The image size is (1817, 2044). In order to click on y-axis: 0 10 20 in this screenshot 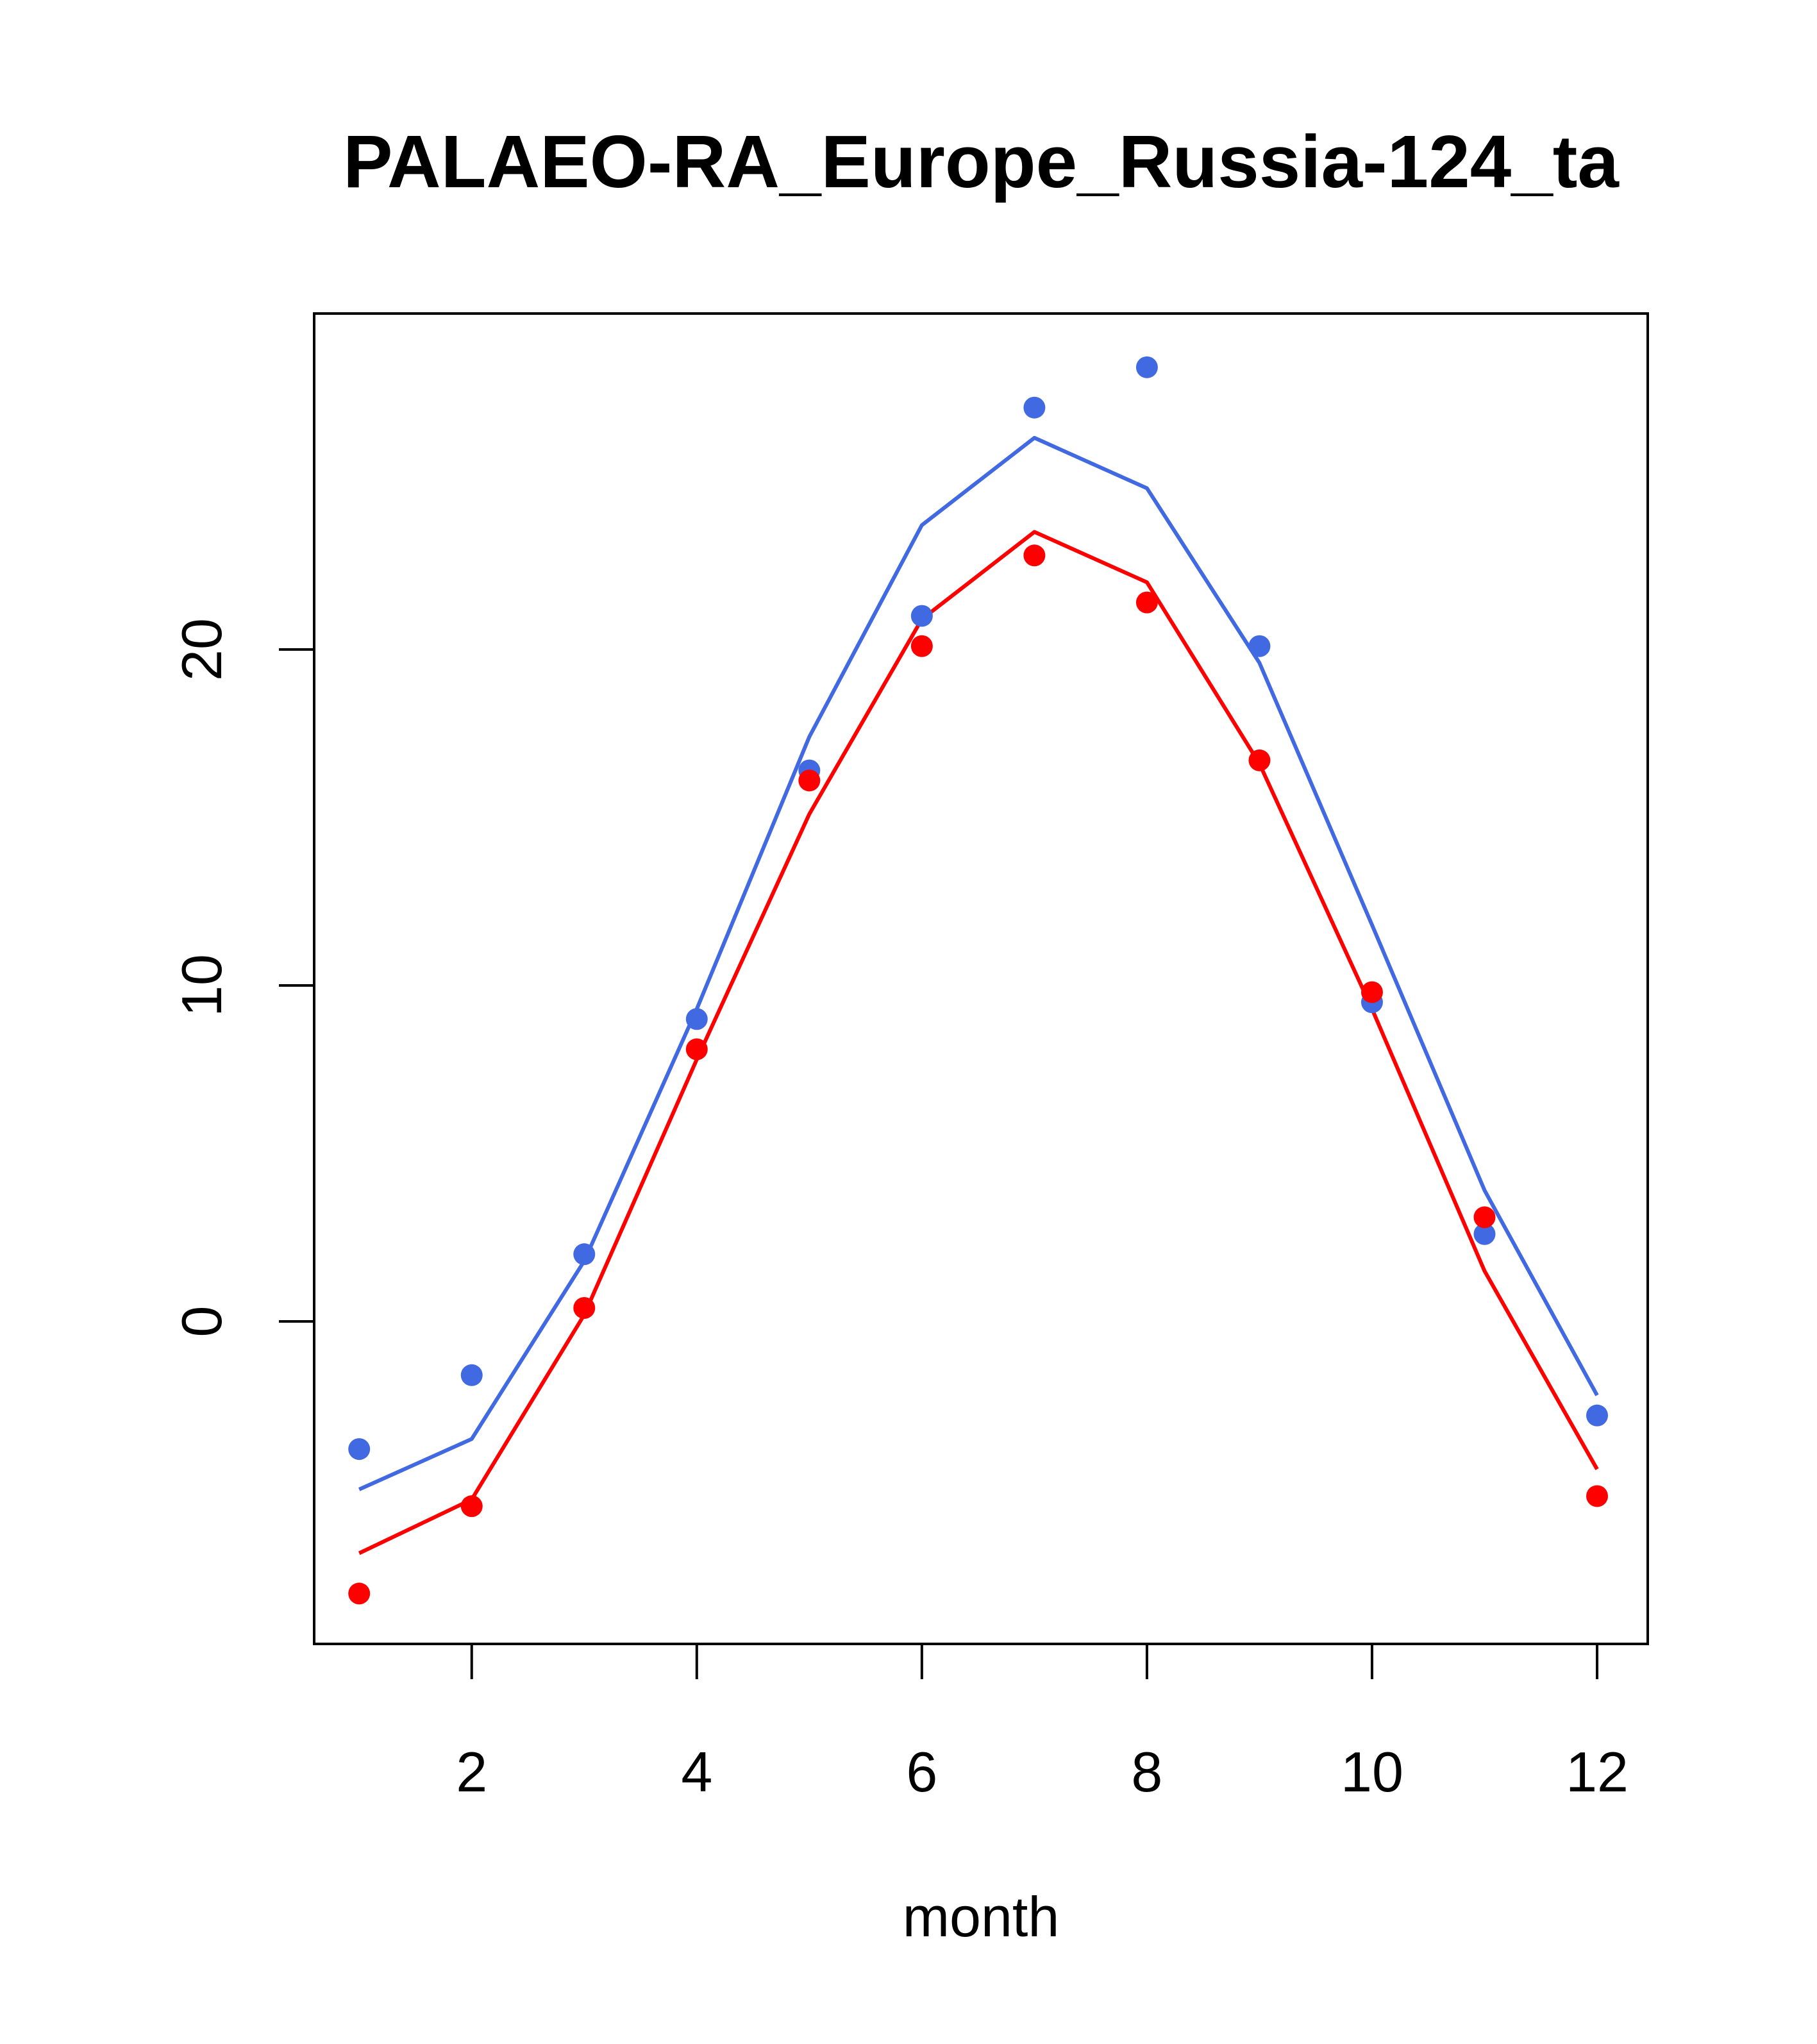, I will do `click(243, 977)`.